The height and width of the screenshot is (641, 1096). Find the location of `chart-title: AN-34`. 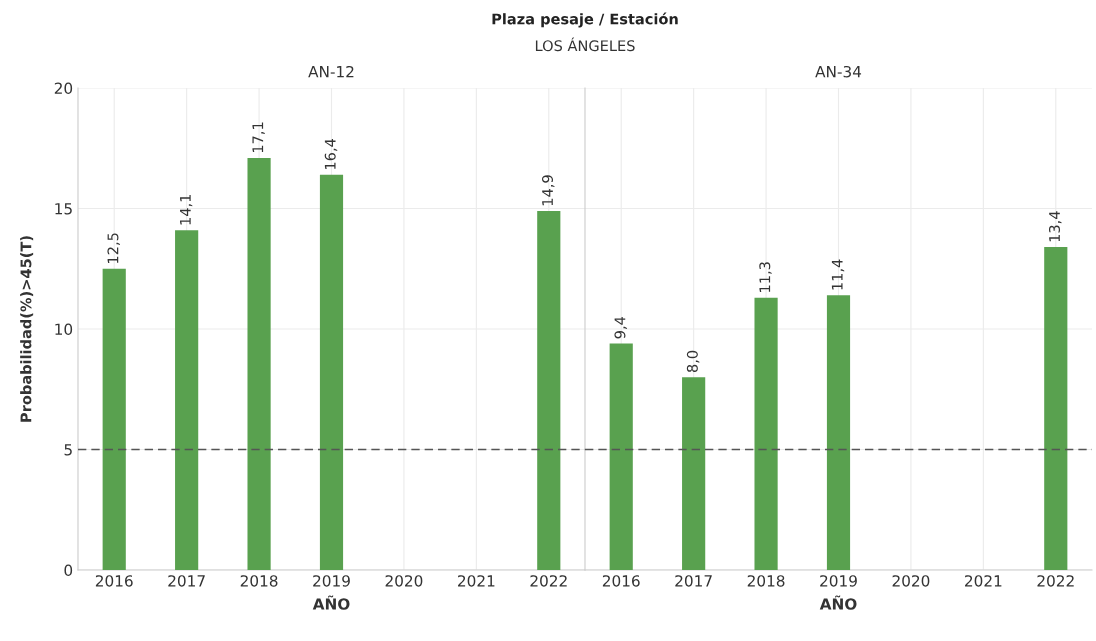

chart-title: AN-34 is located at coordinates (838, 71).